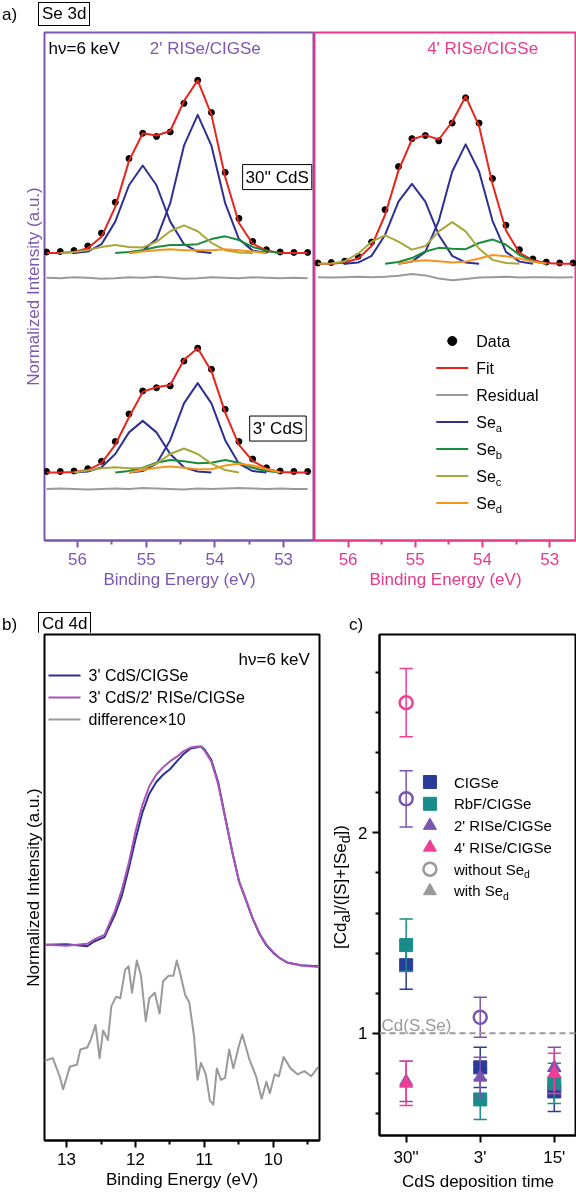 This screenshot has height=1193, width=576. I want to click on legend-label: 4' RISe/CIGSe, so click(502, 847).